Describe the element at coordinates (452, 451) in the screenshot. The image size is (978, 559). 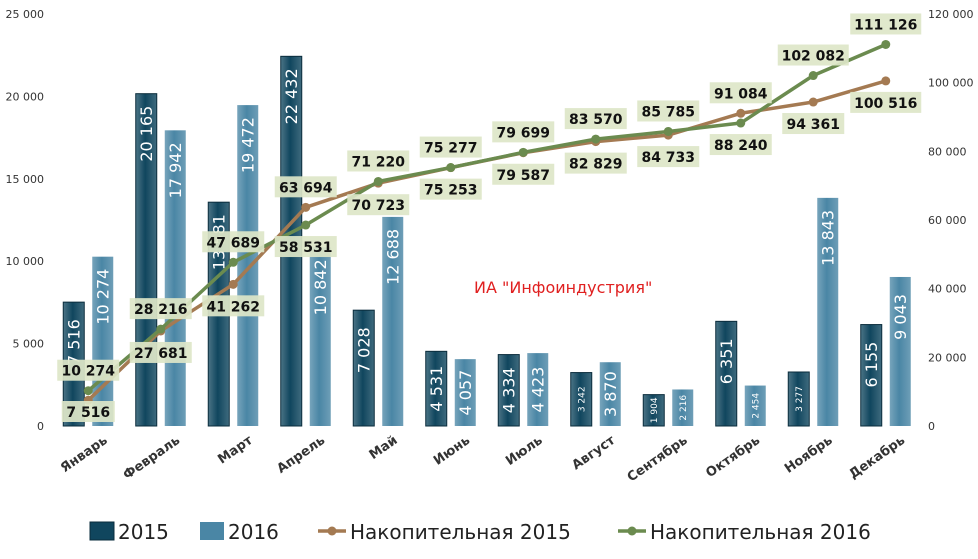
I see `x-tick-label: Июнь` at that location.